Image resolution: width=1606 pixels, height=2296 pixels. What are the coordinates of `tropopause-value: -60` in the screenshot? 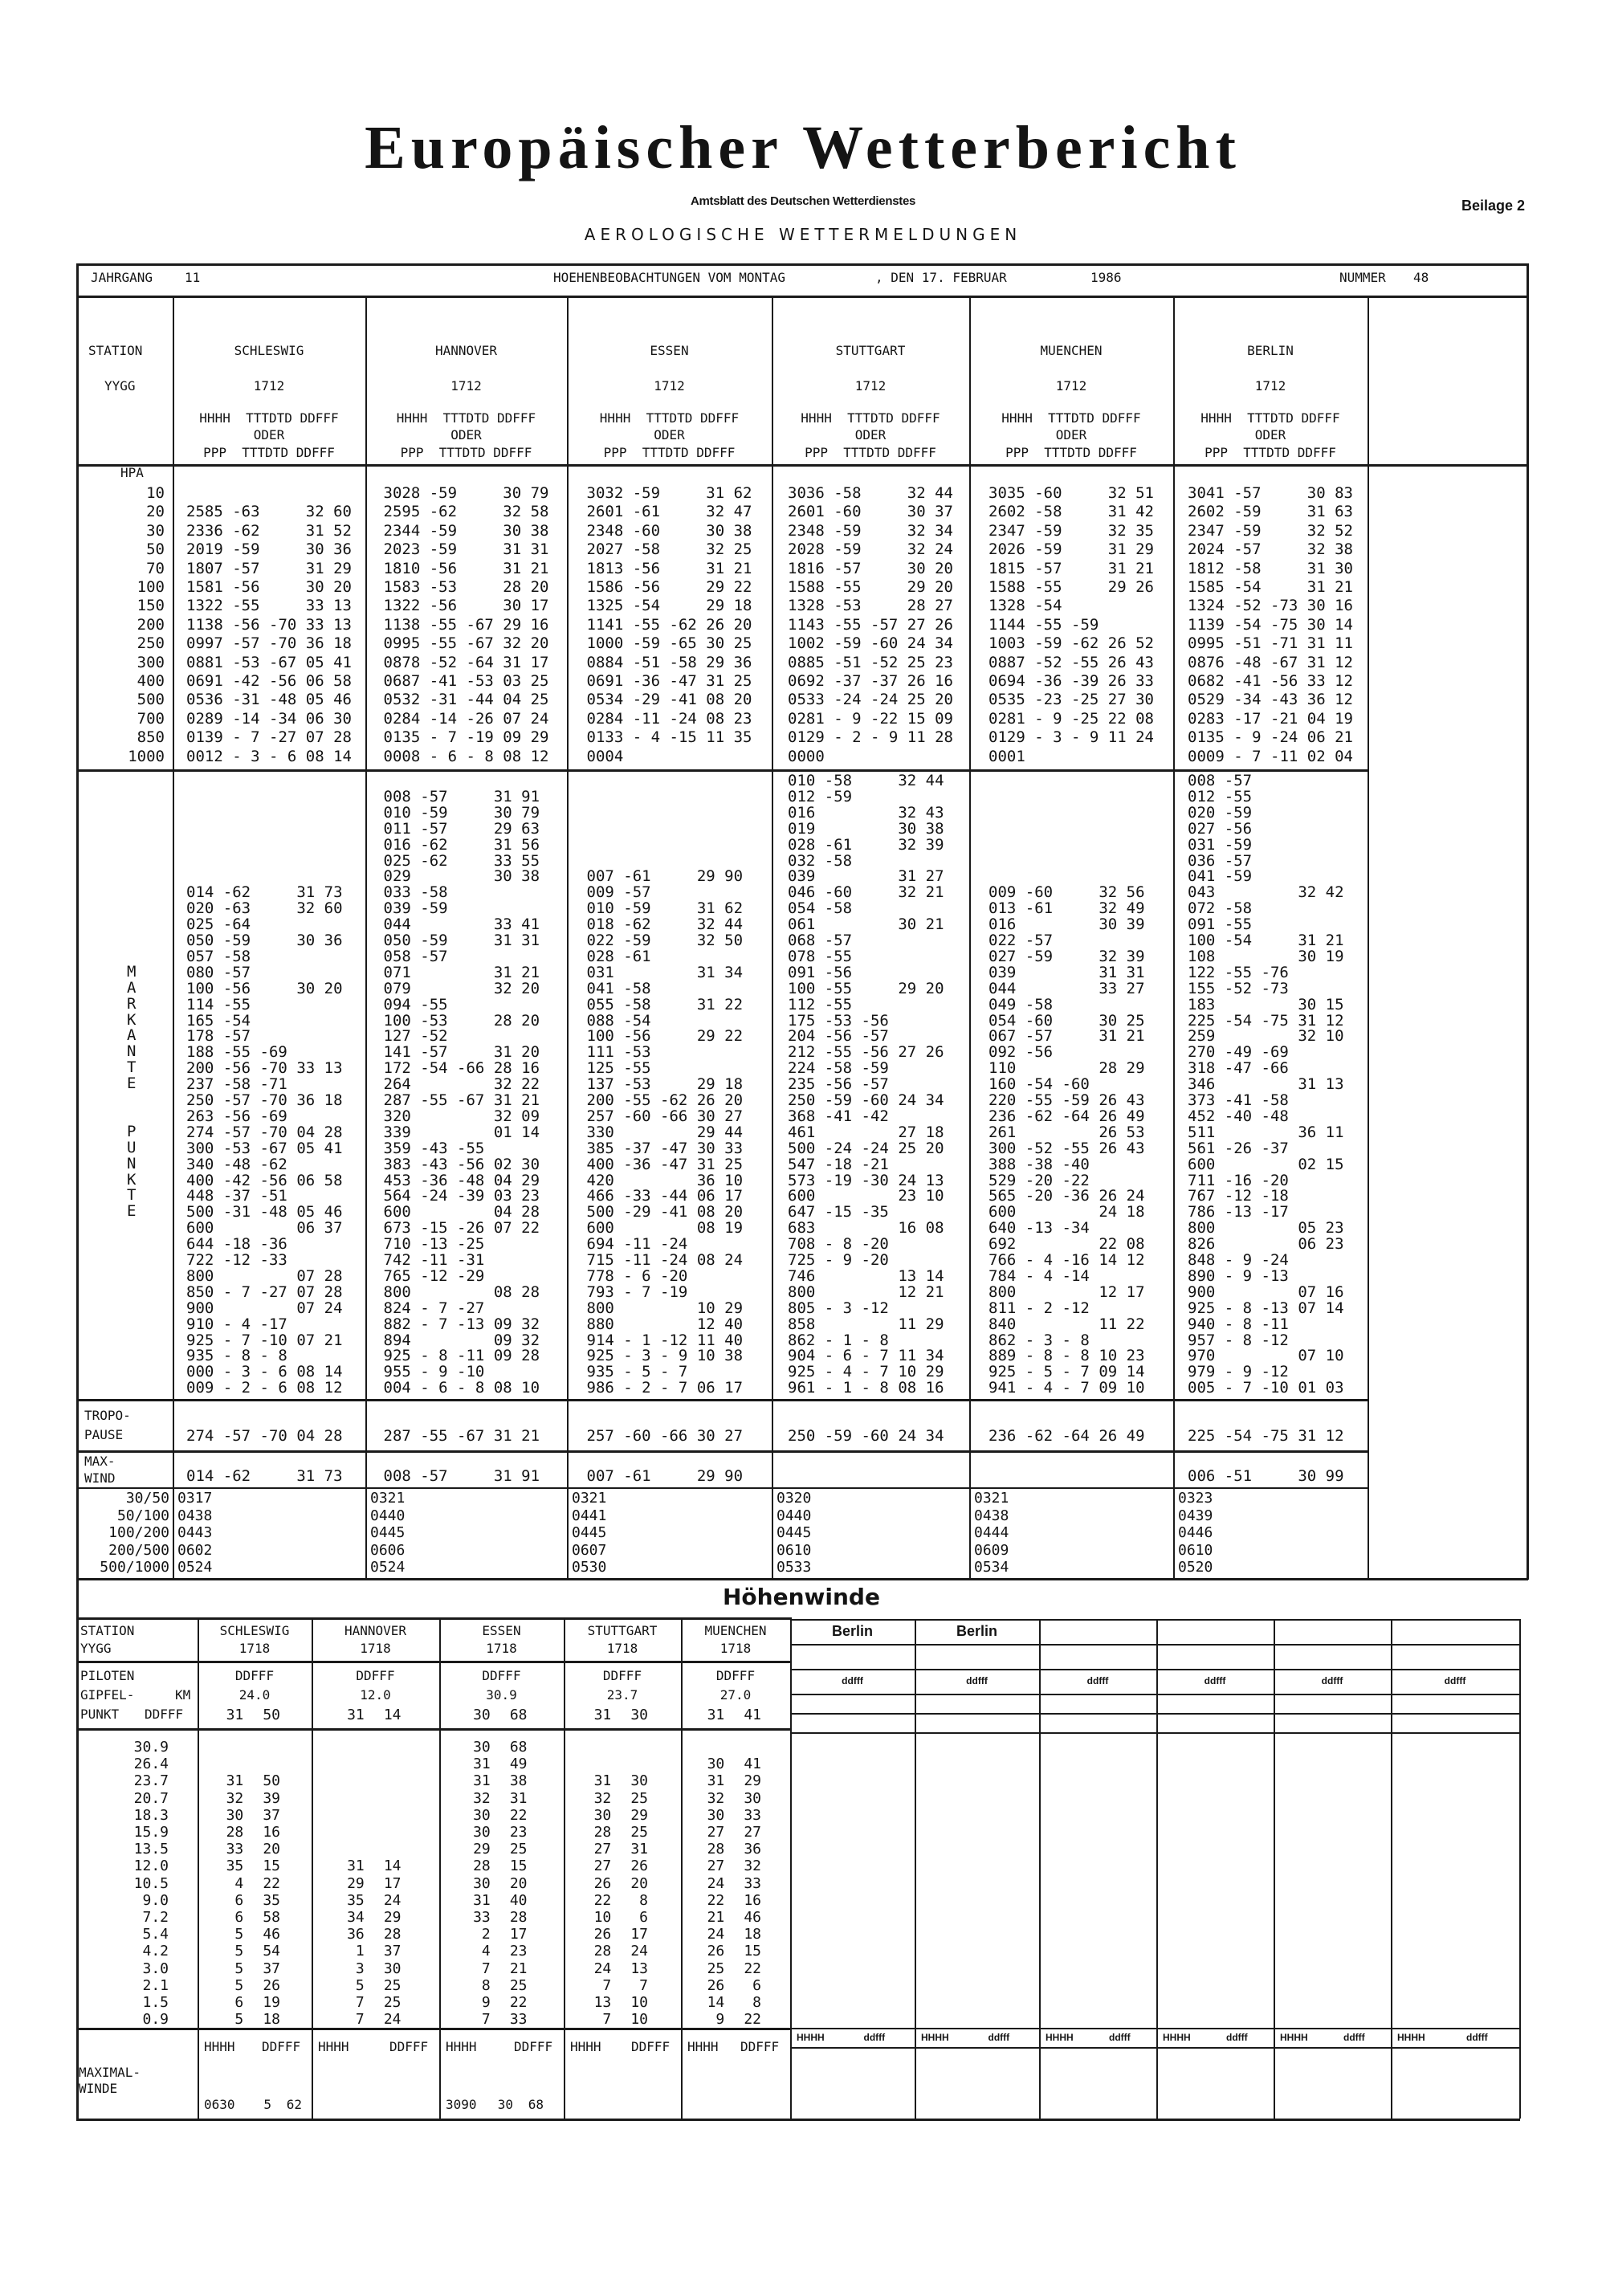 It's located at (875, 1436).